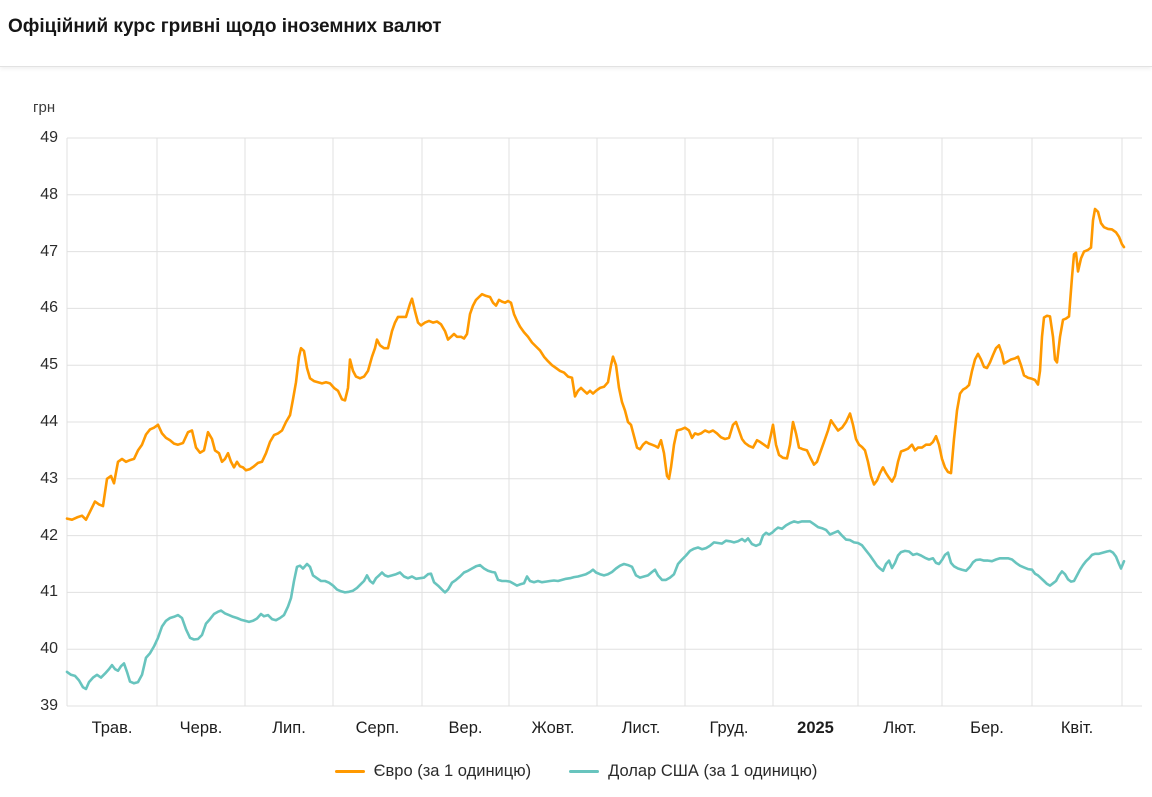 Image resolution: width=1152 pixels, height=797 pixels. What do you see at coordinates (465, 728) in the screenshot?
I see `x-tick-label-Вер.: Вер.` at bounding box center [465, 728].